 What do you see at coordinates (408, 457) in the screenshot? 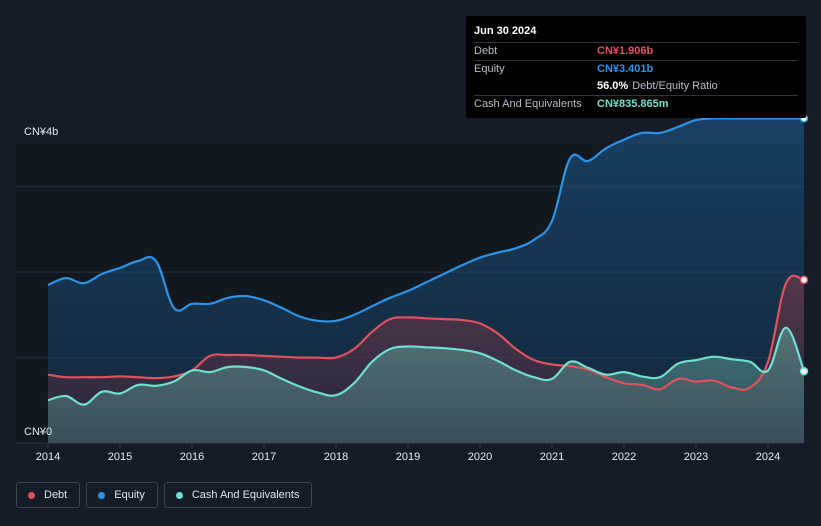
I see `x-tick-label: 2019` at bounding box center [408, 457].